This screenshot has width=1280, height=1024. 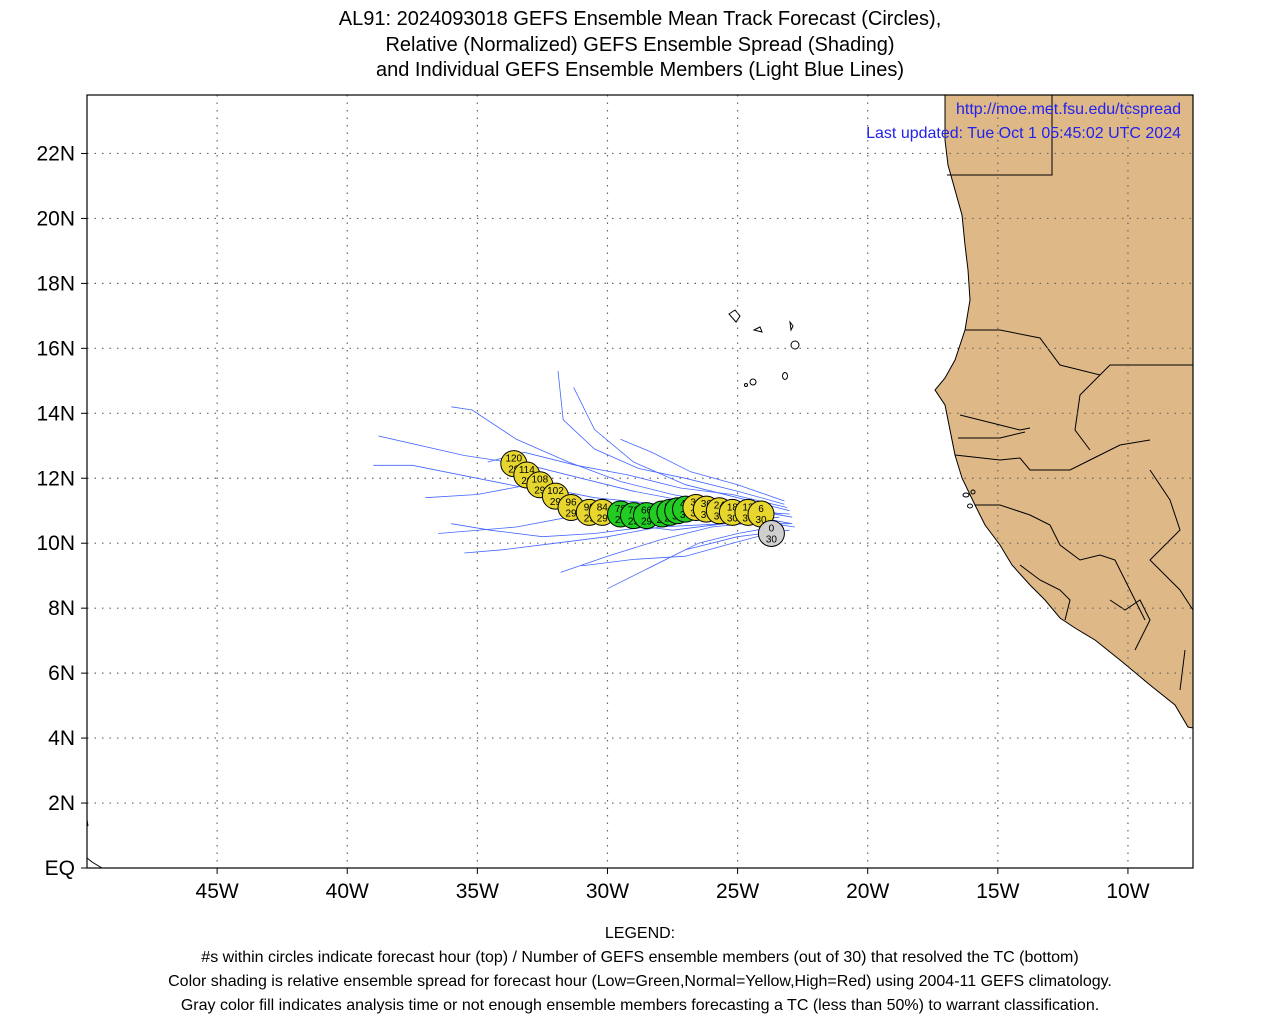 I want to click on lon-tick-labels: 45W 40W 35W 30W 25W 20W 15W 10W, so click(x=673, y=885).